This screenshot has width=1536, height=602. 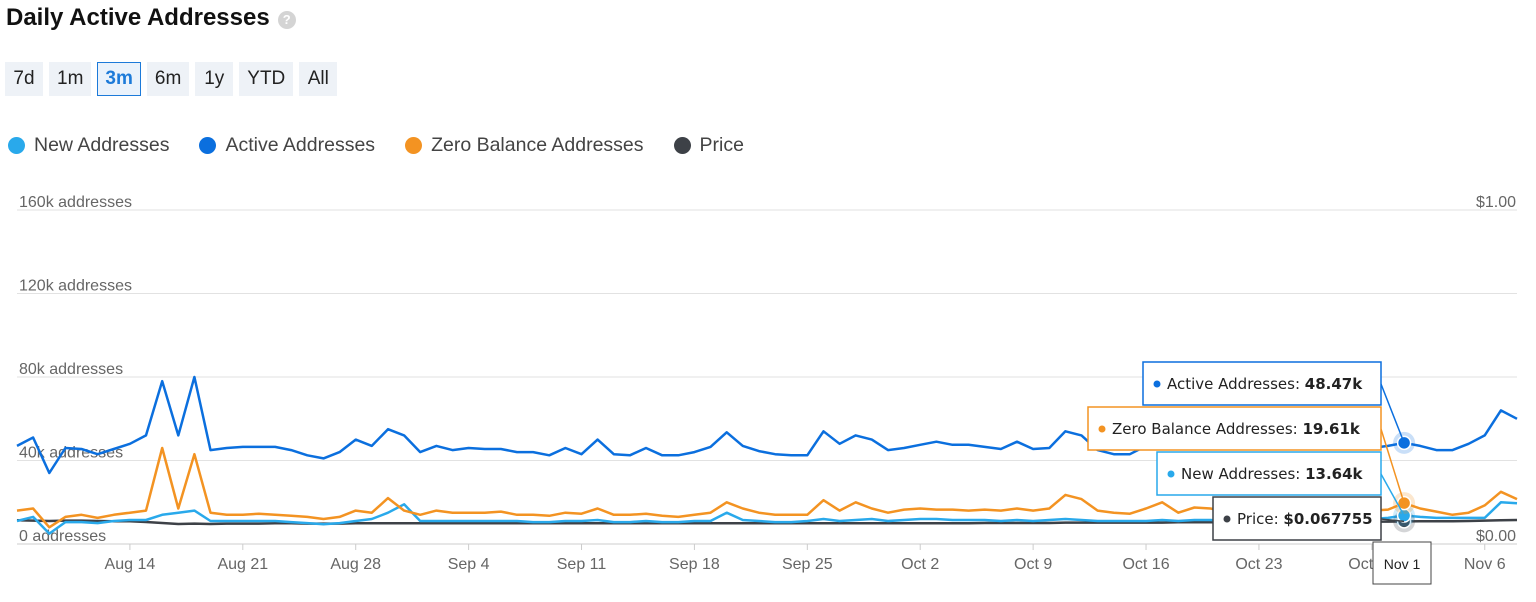 I want to click on tooltip-zero-balance-addresses: Zero Balance Addresses: 19.61k, so click(x=1234, y=428).